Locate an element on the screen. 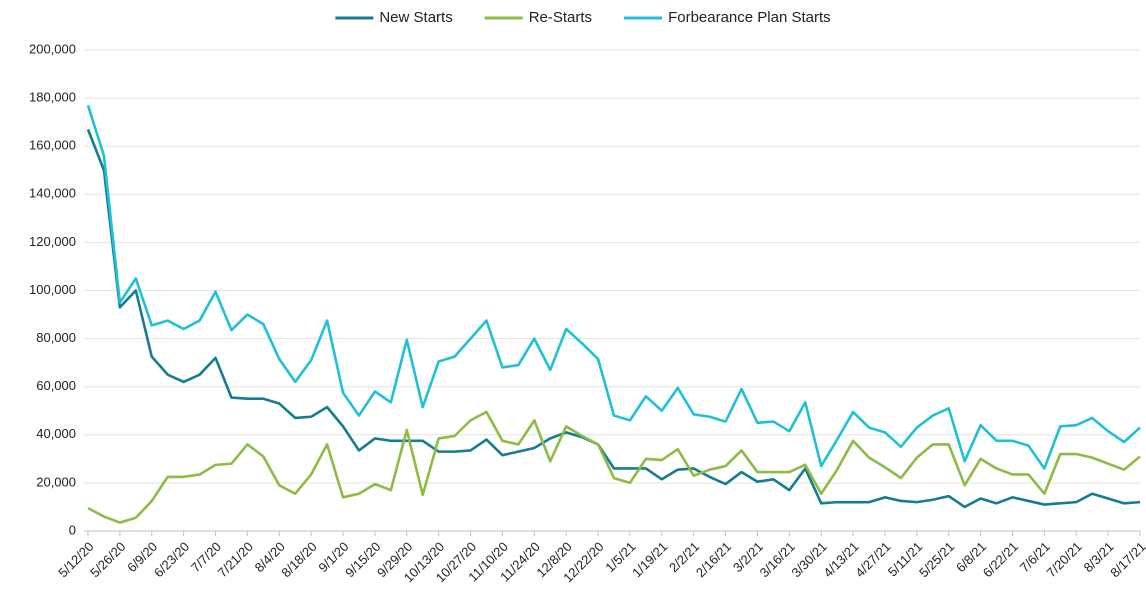 The image size is (1146, 594). y-tick-label: 140,000 is located at coordinates (52, 193).